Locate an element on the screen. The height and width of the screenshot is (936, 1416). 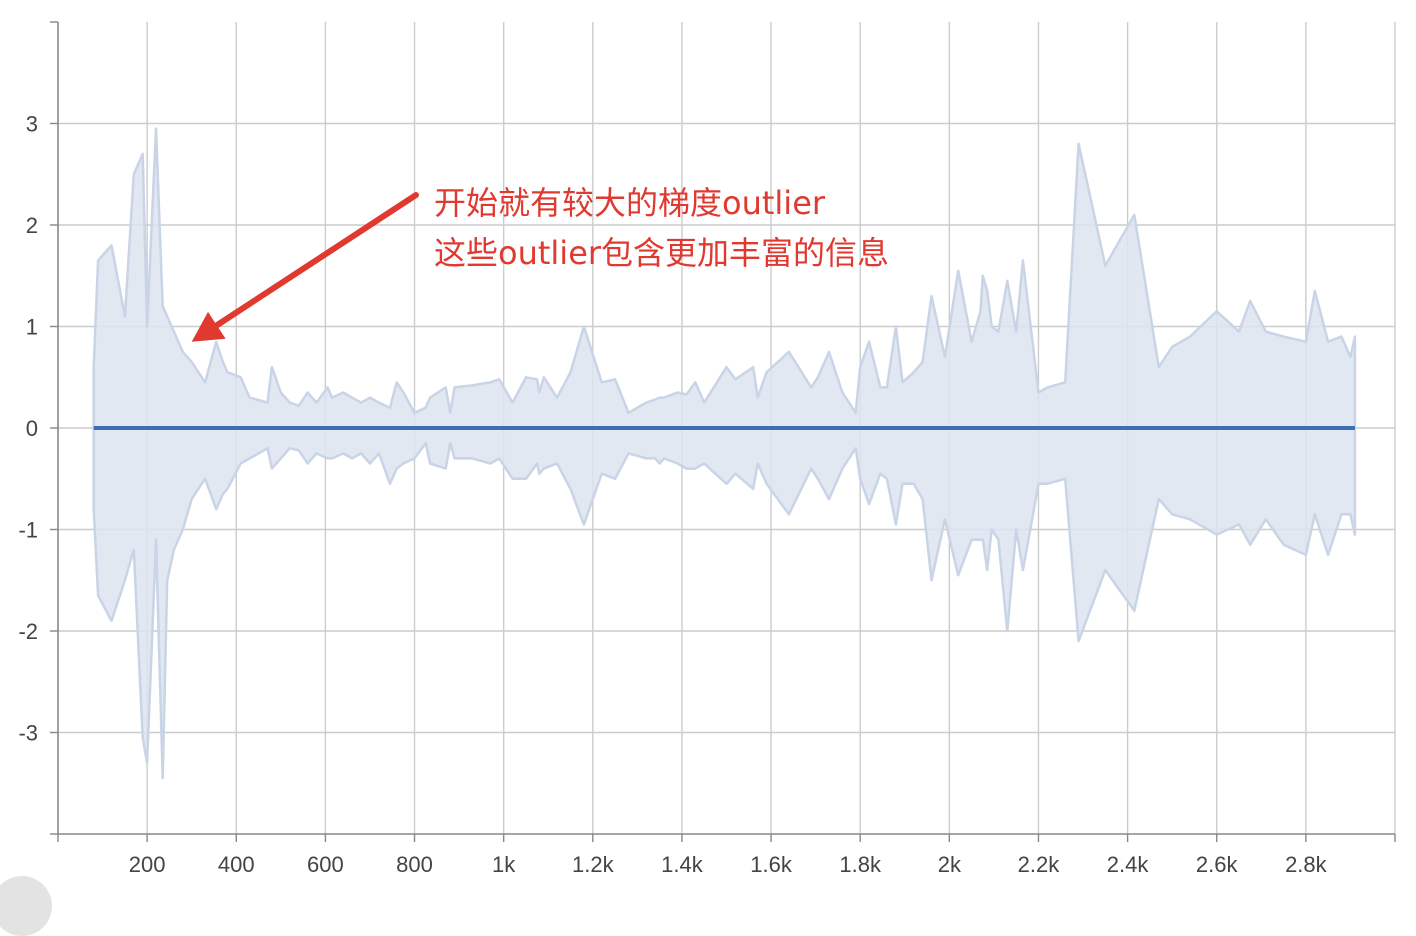
x-tick-label: 1.2k is located at coordinates (593, 864).